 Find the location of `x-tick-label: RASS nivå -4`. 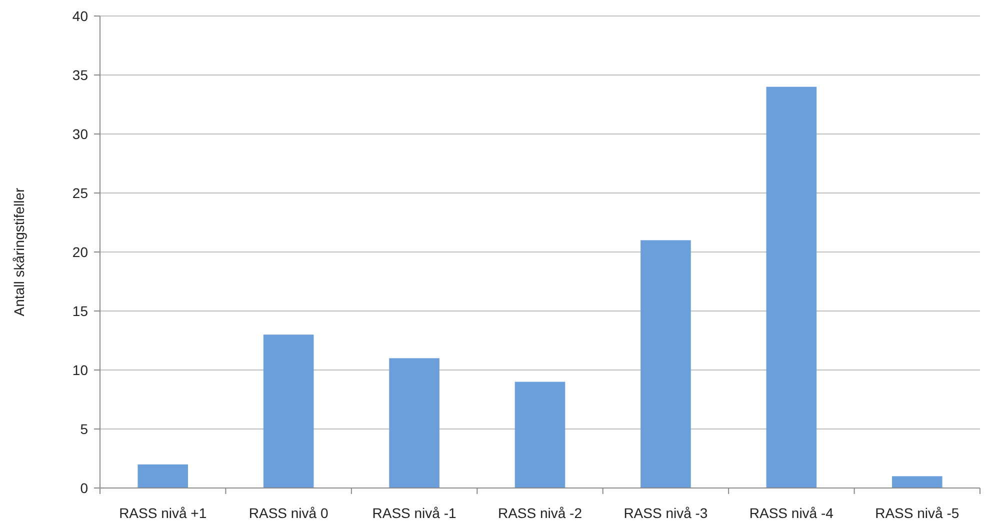

x-tick-label: RASS nivå -4 is located at coordinates (791, 513).